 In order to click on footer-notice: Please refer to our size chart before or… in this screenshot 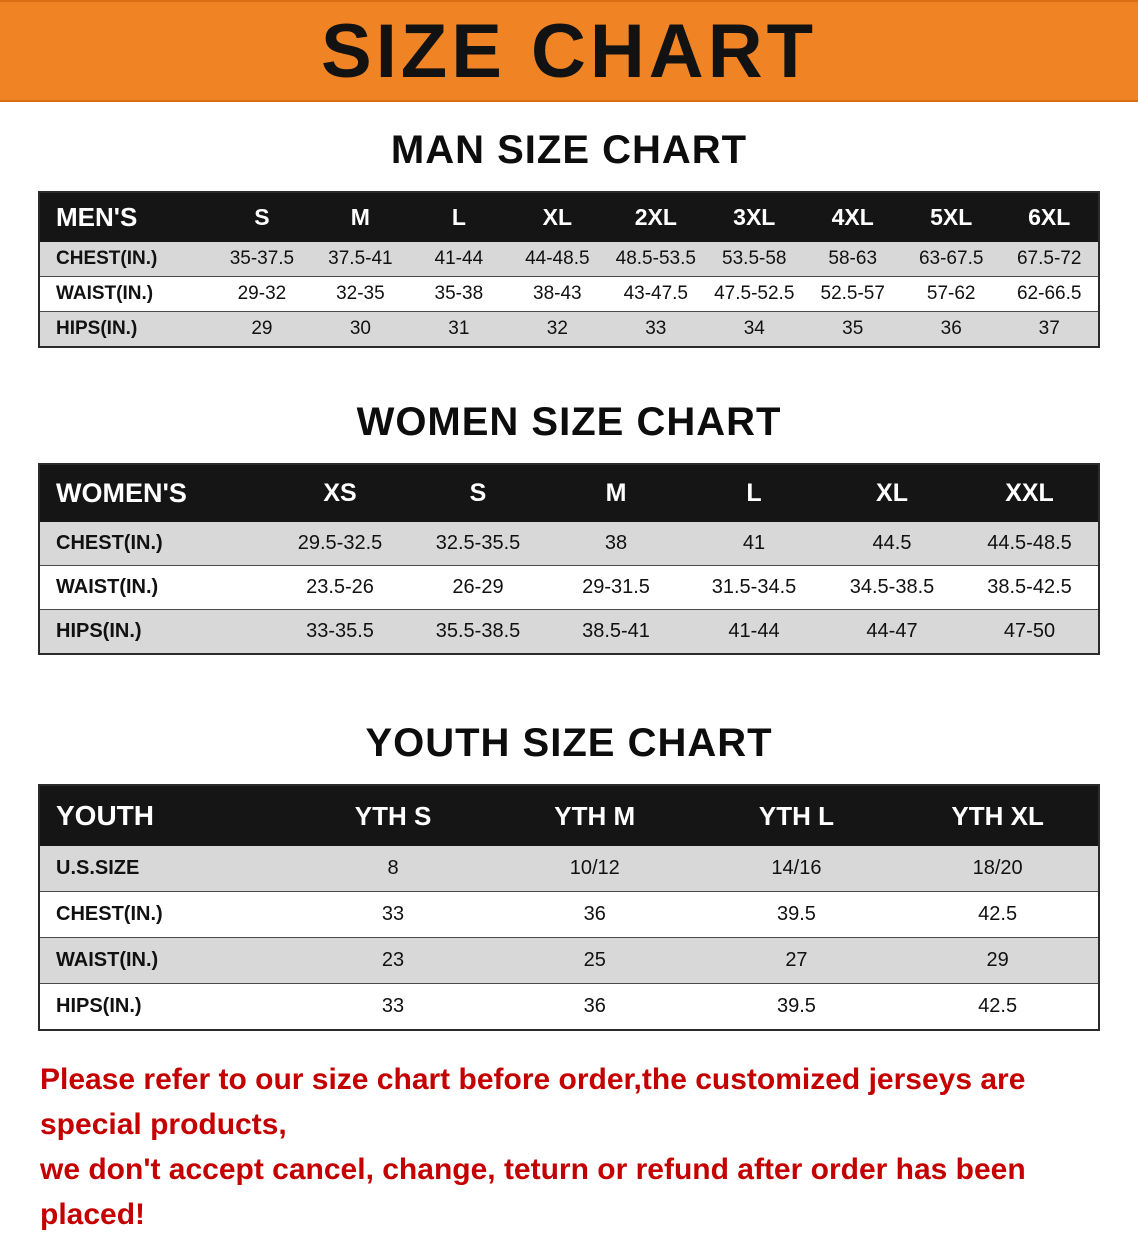, I will do `click(569, 1147)`.